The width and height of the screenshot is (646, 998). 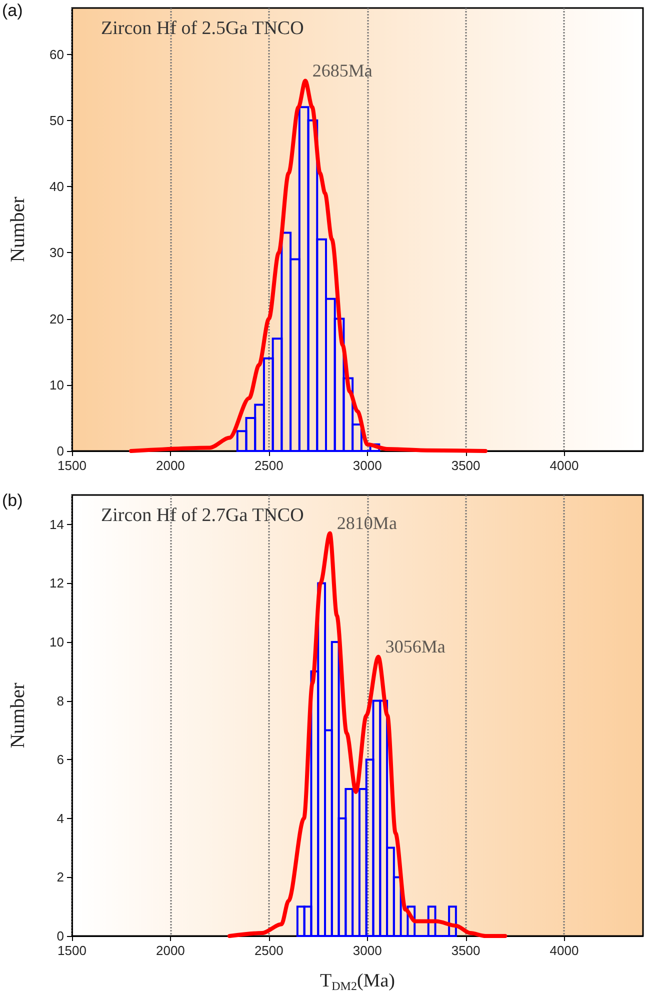 What do you see at coordinates (60, 877) in the screenshot?
I see `y-tick-label: 2` at bounding box center [60, 877].